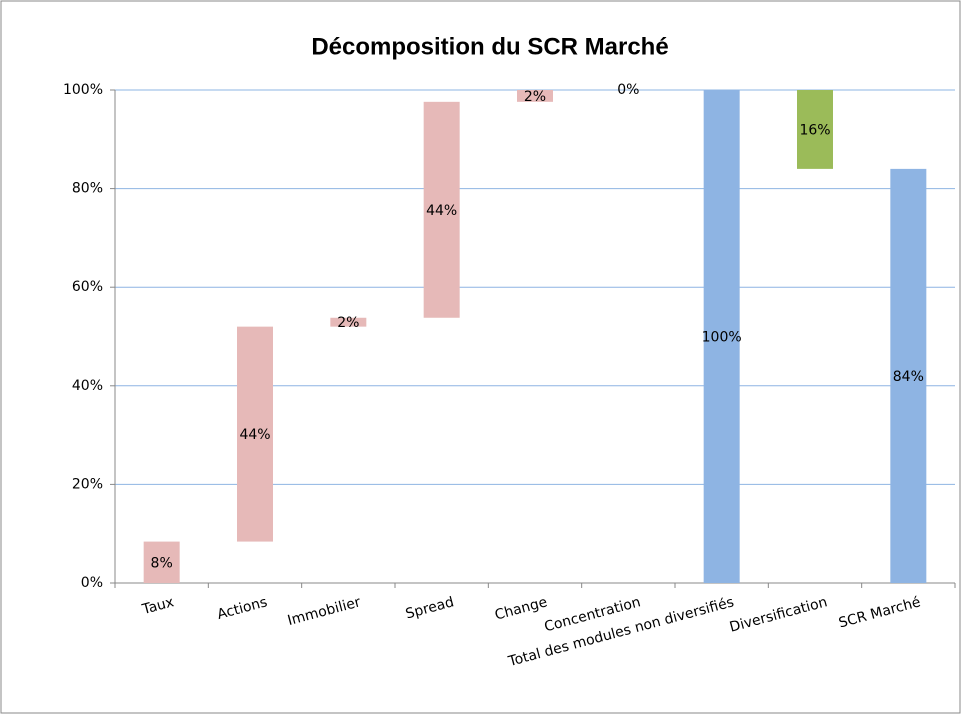 Image resolution: width=963 pixels, height=715 pixels. I want to click on y-tick-label: 20%, so click(87, 484).